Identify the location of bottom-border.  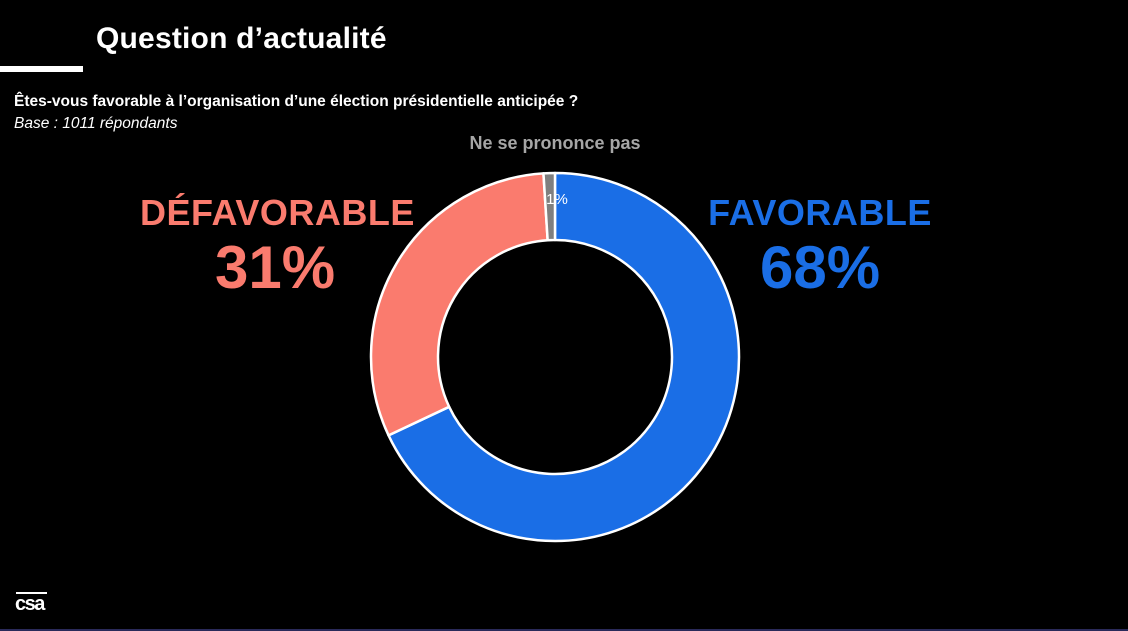
(564, 630).